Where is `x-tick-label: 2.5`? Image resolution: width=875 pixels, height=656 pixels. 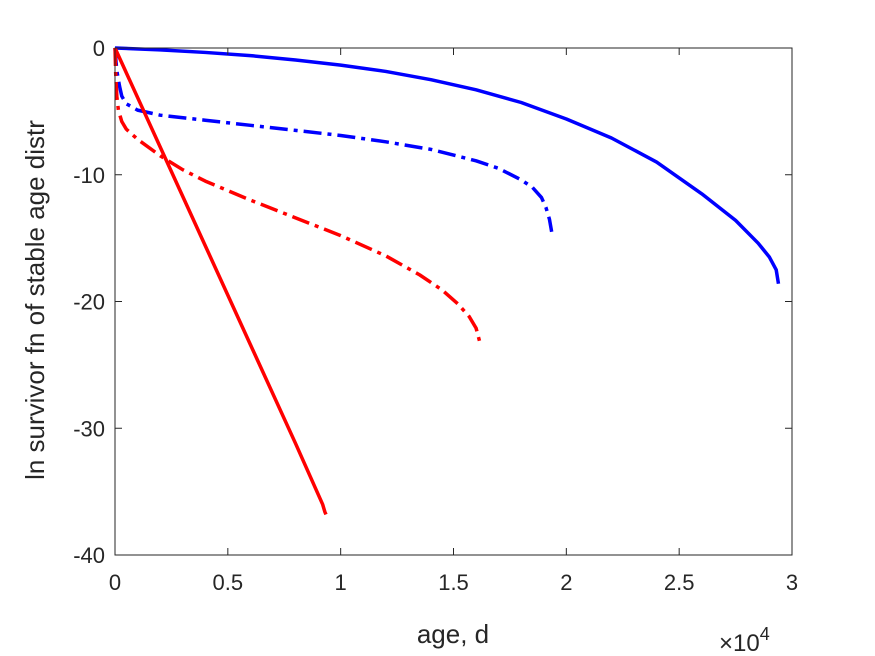
x-tick-label: 2.5 is located at coordinates (679, 582).